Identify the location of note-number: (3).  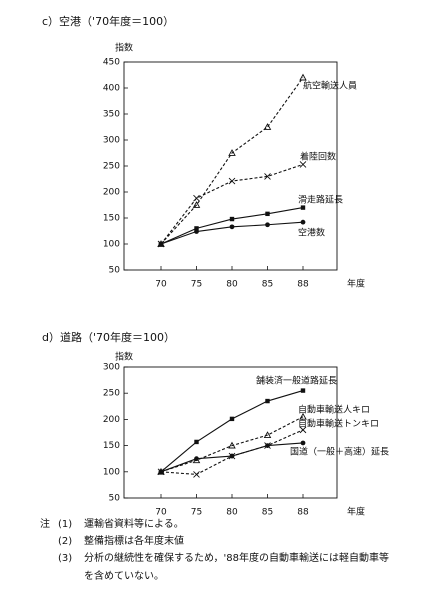
(65, 558).